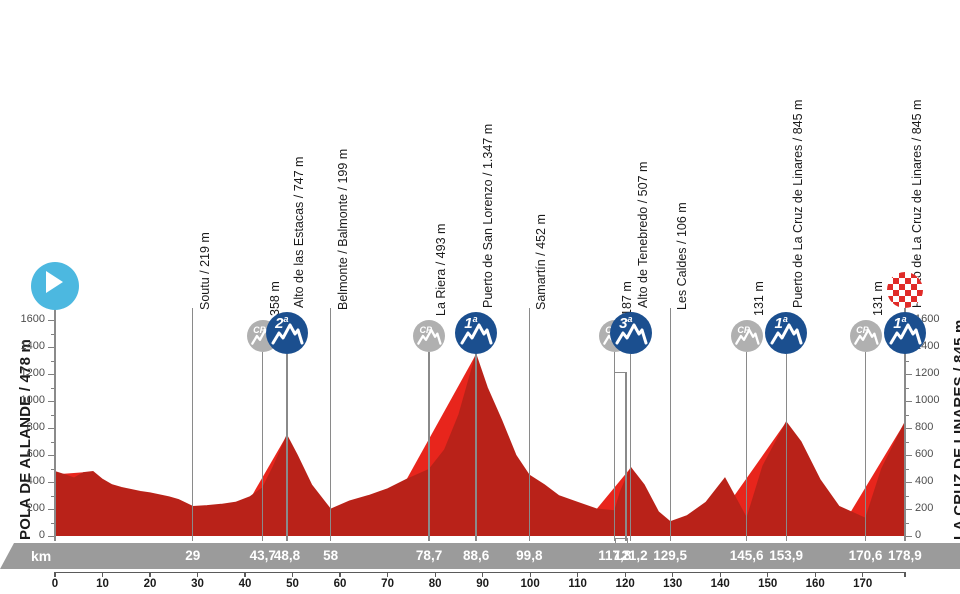 This screenshot has height=594, width=960. I want to click on poi-label: Samartín / 452 m, so click(541, 262).